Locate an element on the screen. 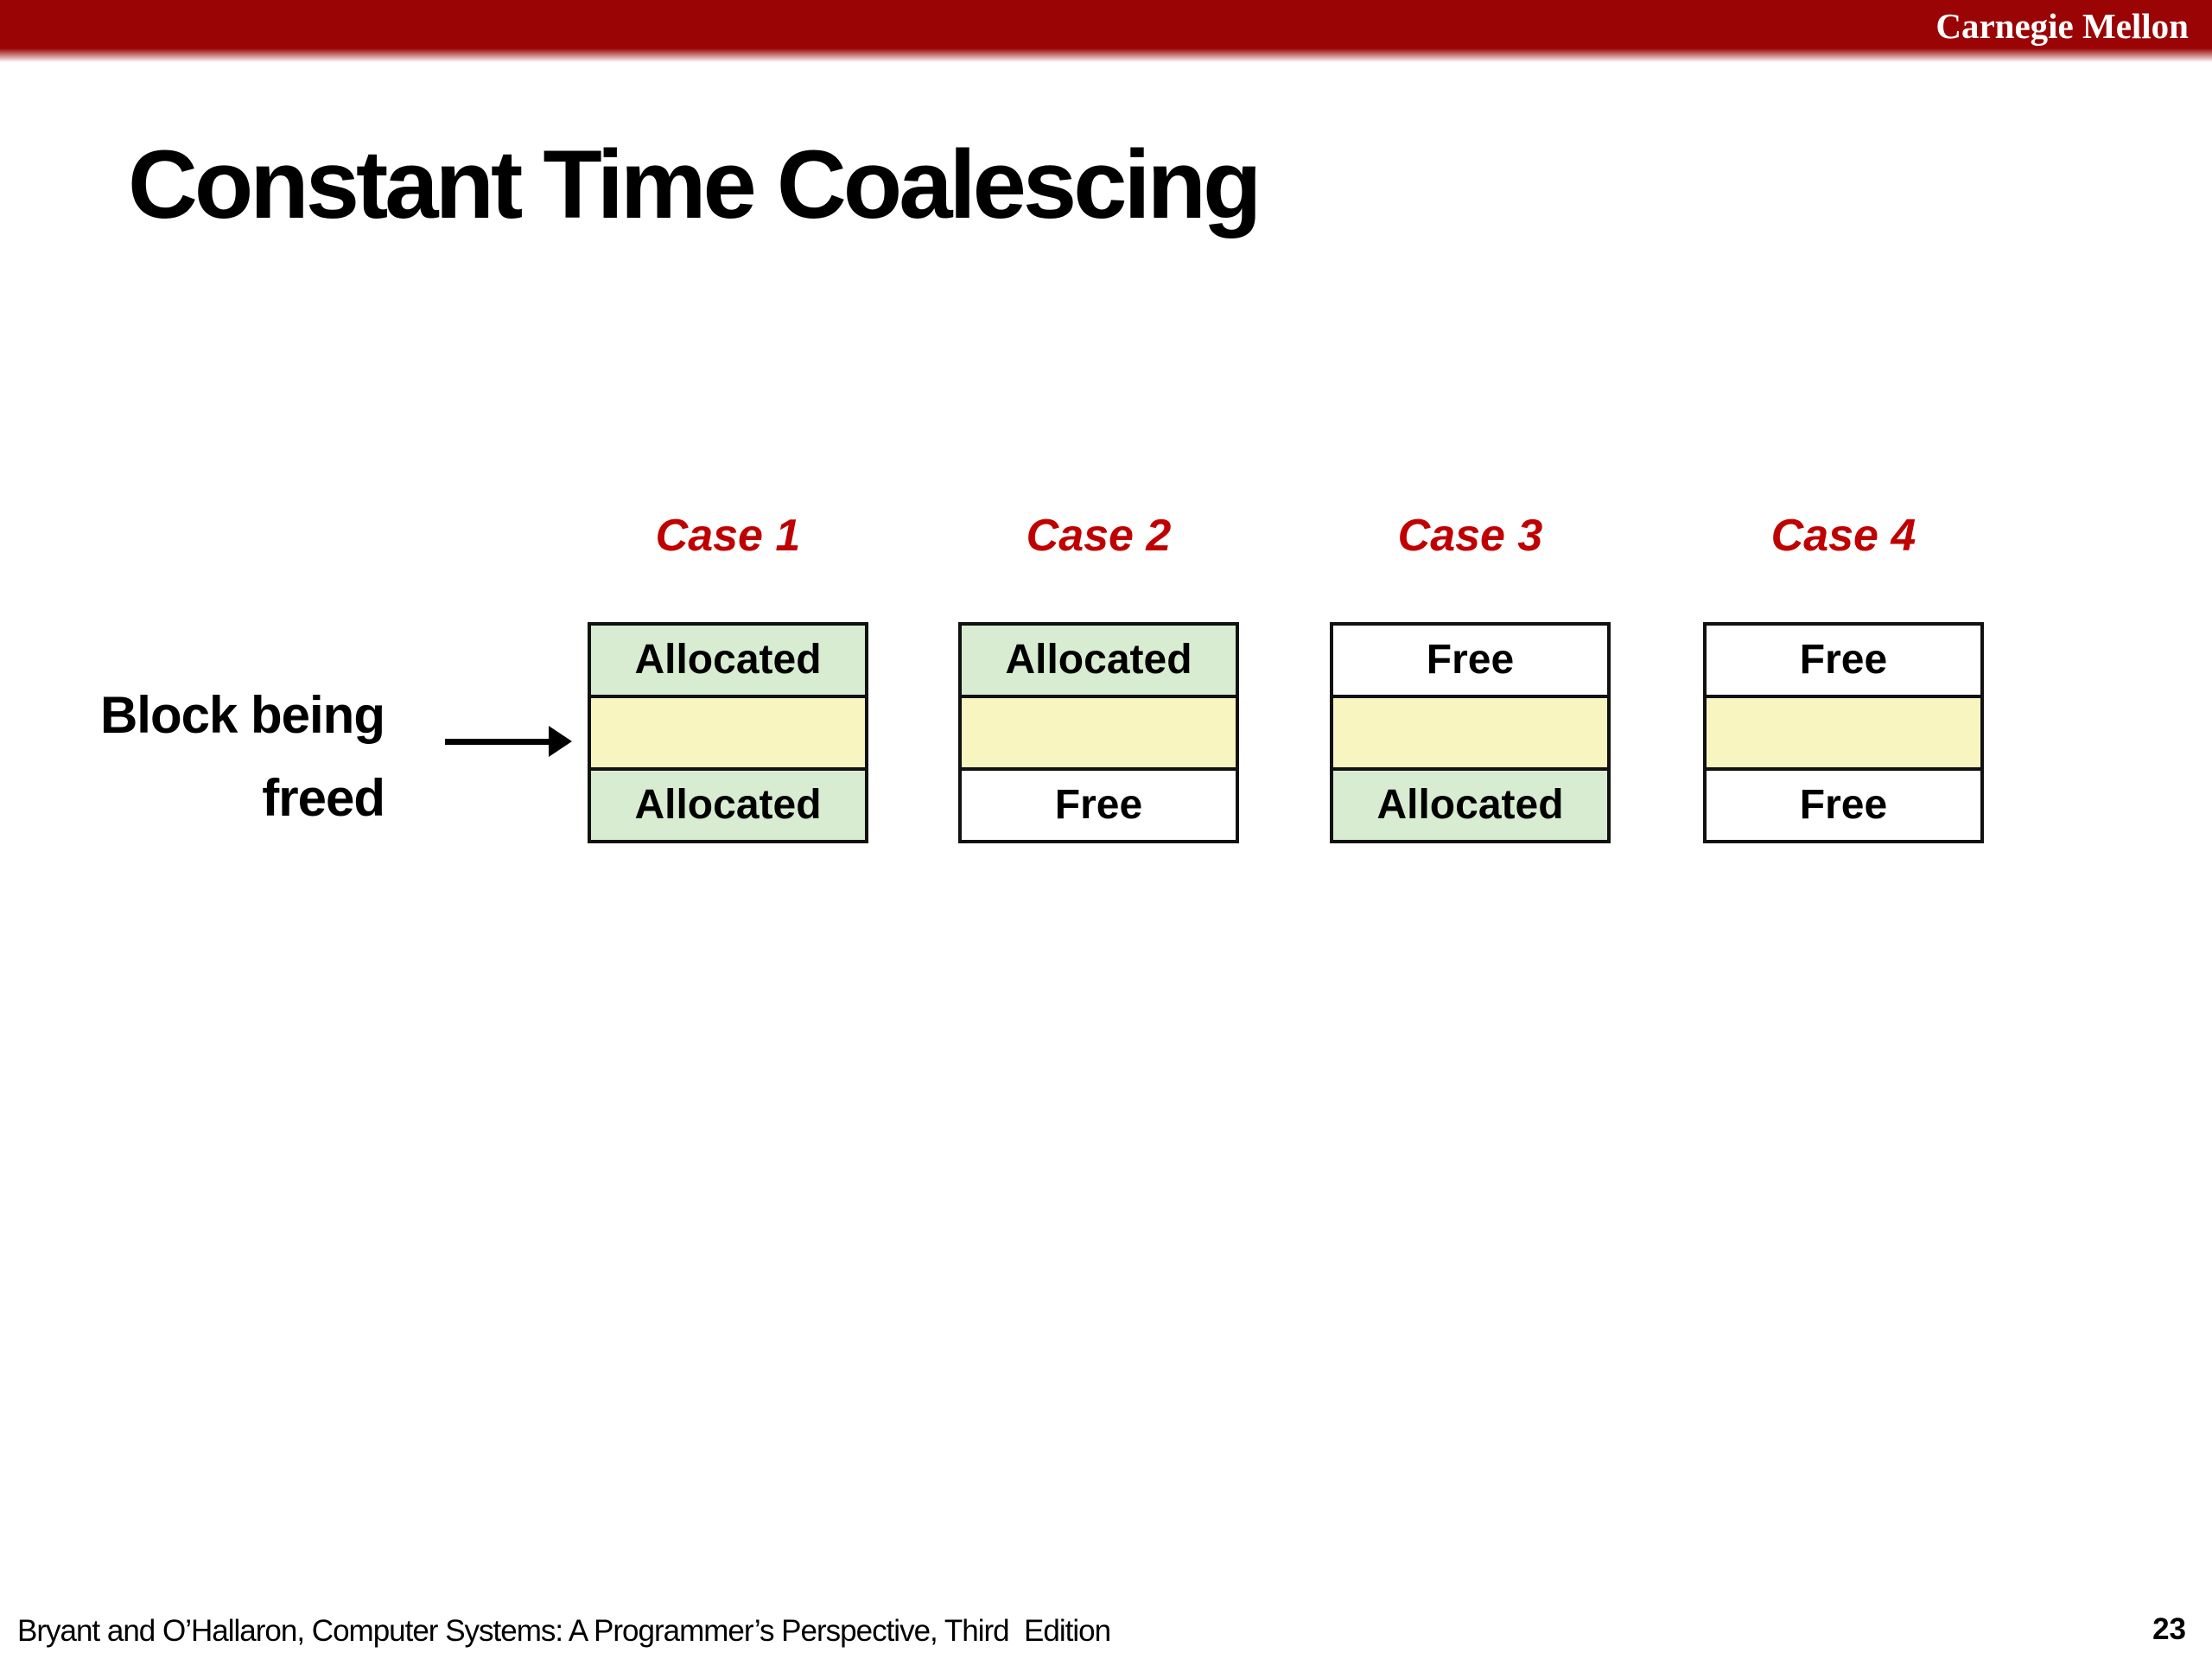 This screenshot has height=1659, width=2212. case-2-memory-box: Allocated Free is located at coordinates (1098, 732).